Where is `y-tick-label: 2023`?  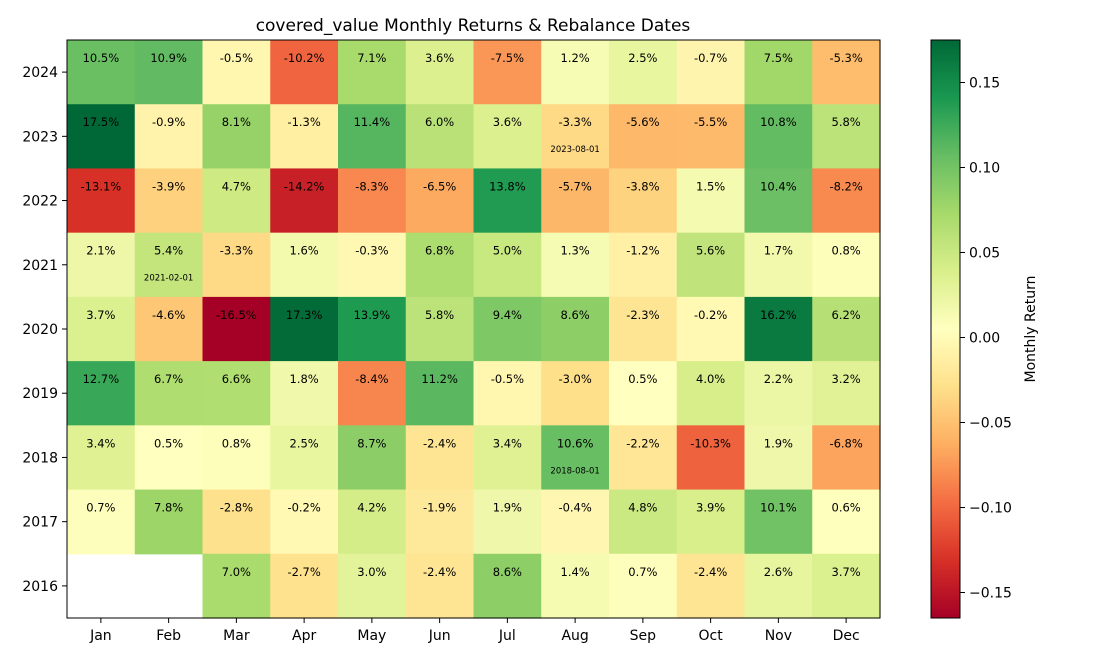
y-tick-label: 2023 is located at coordinates (40, 137).